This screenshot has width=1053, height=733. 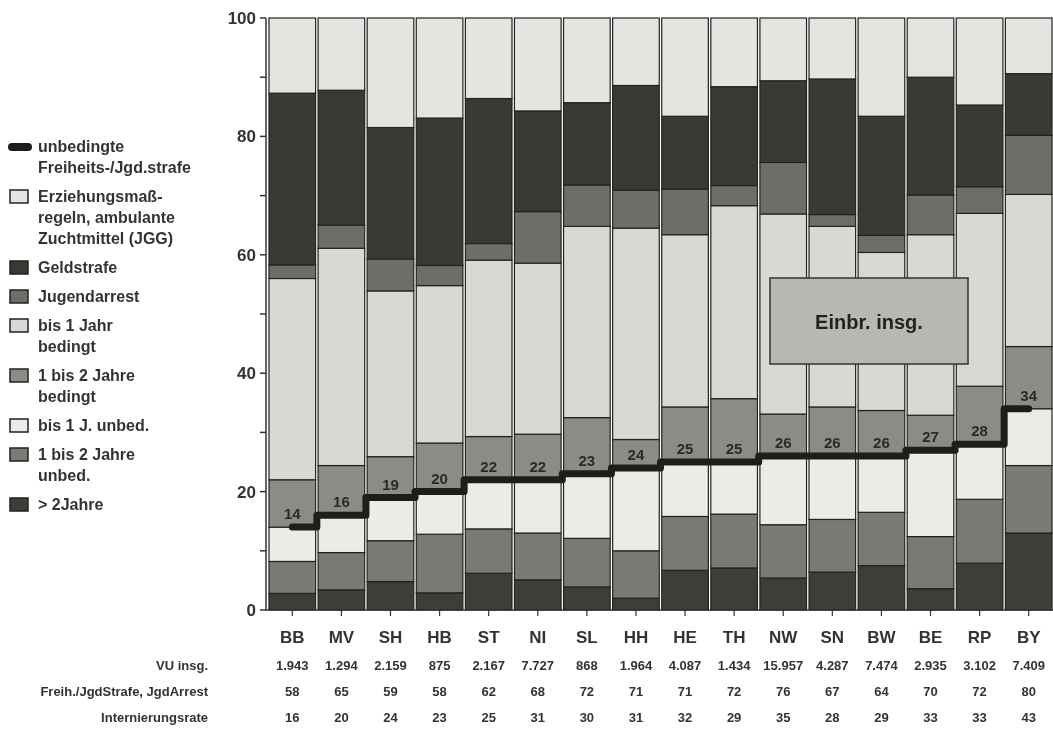 What do you see at coordinates (71, 504) in the screenshot?
I see `legend-label: > 2Jahre` at bounding box center [71, 504].